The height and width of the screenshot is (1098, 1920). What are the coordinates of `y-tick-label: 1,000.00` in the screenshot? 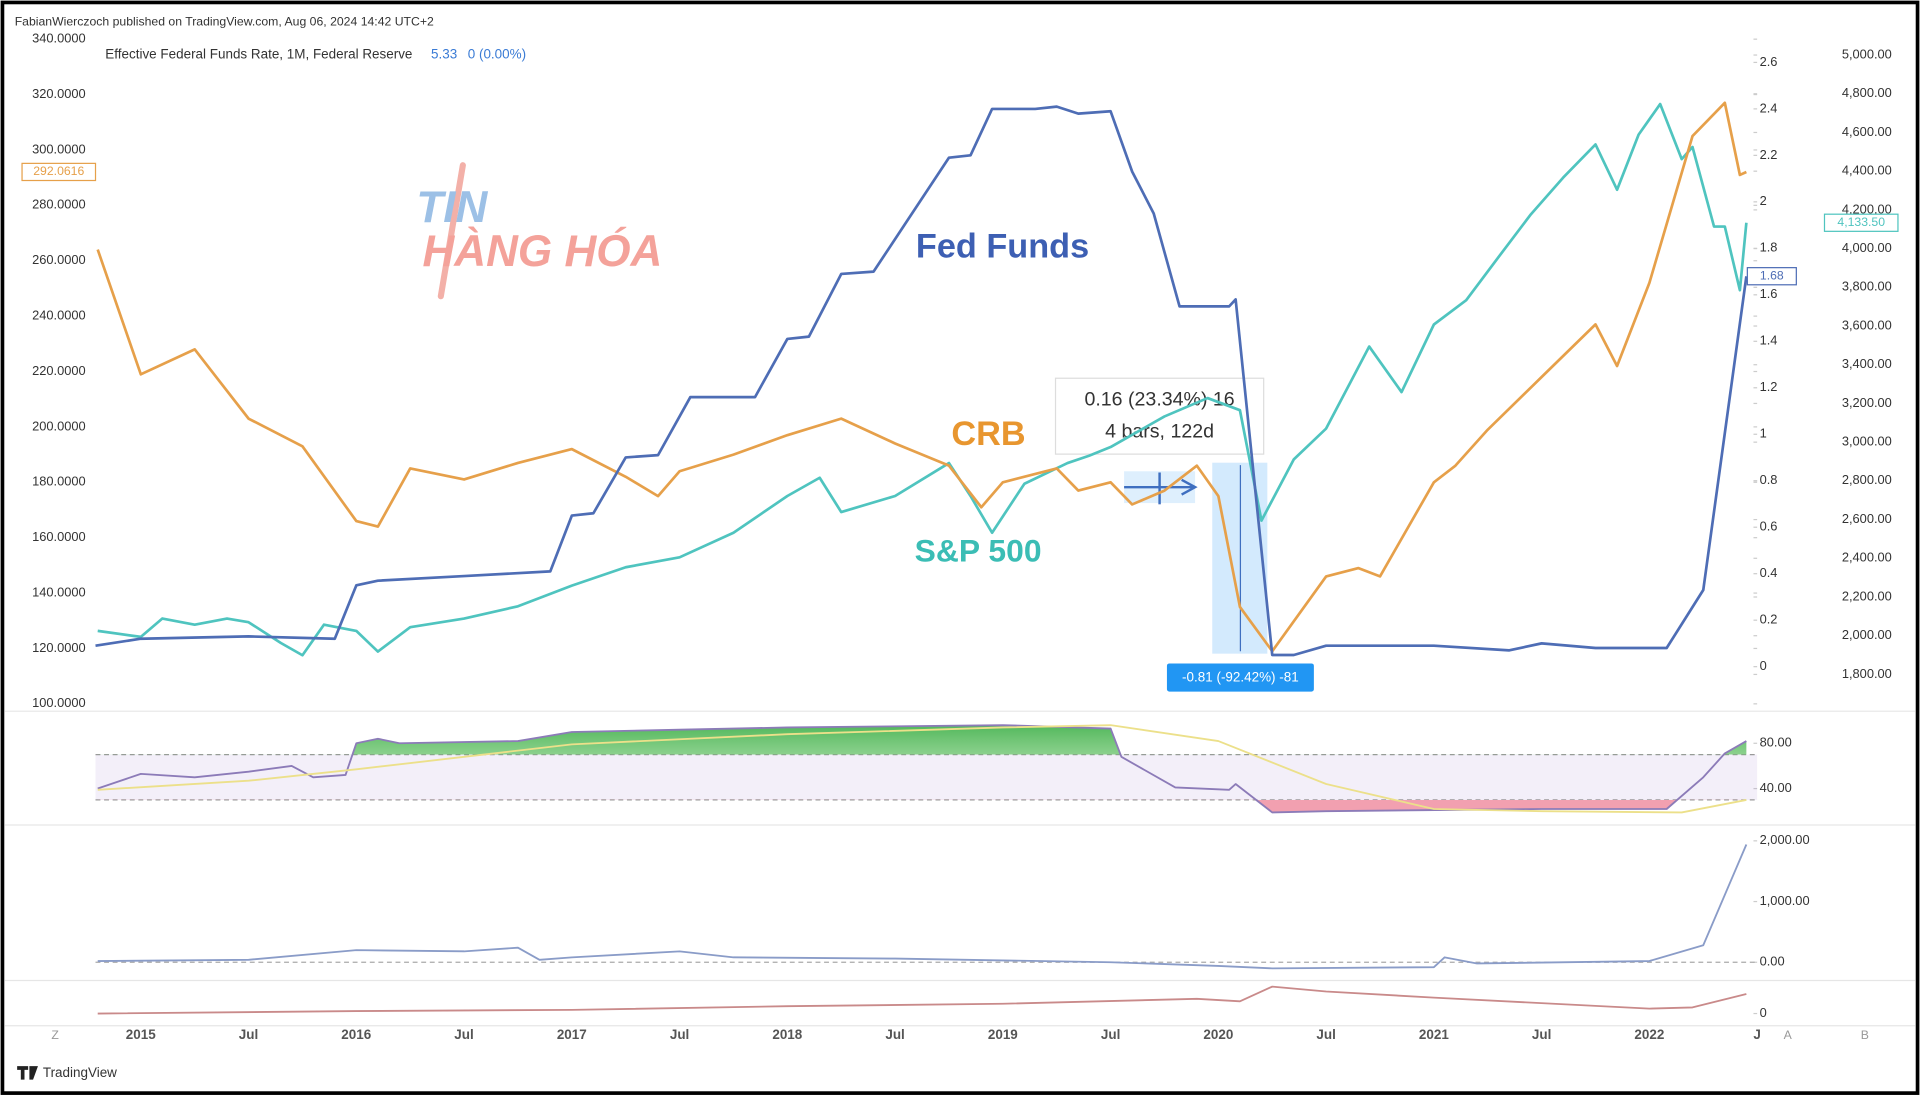 It's located at (1785, 900).